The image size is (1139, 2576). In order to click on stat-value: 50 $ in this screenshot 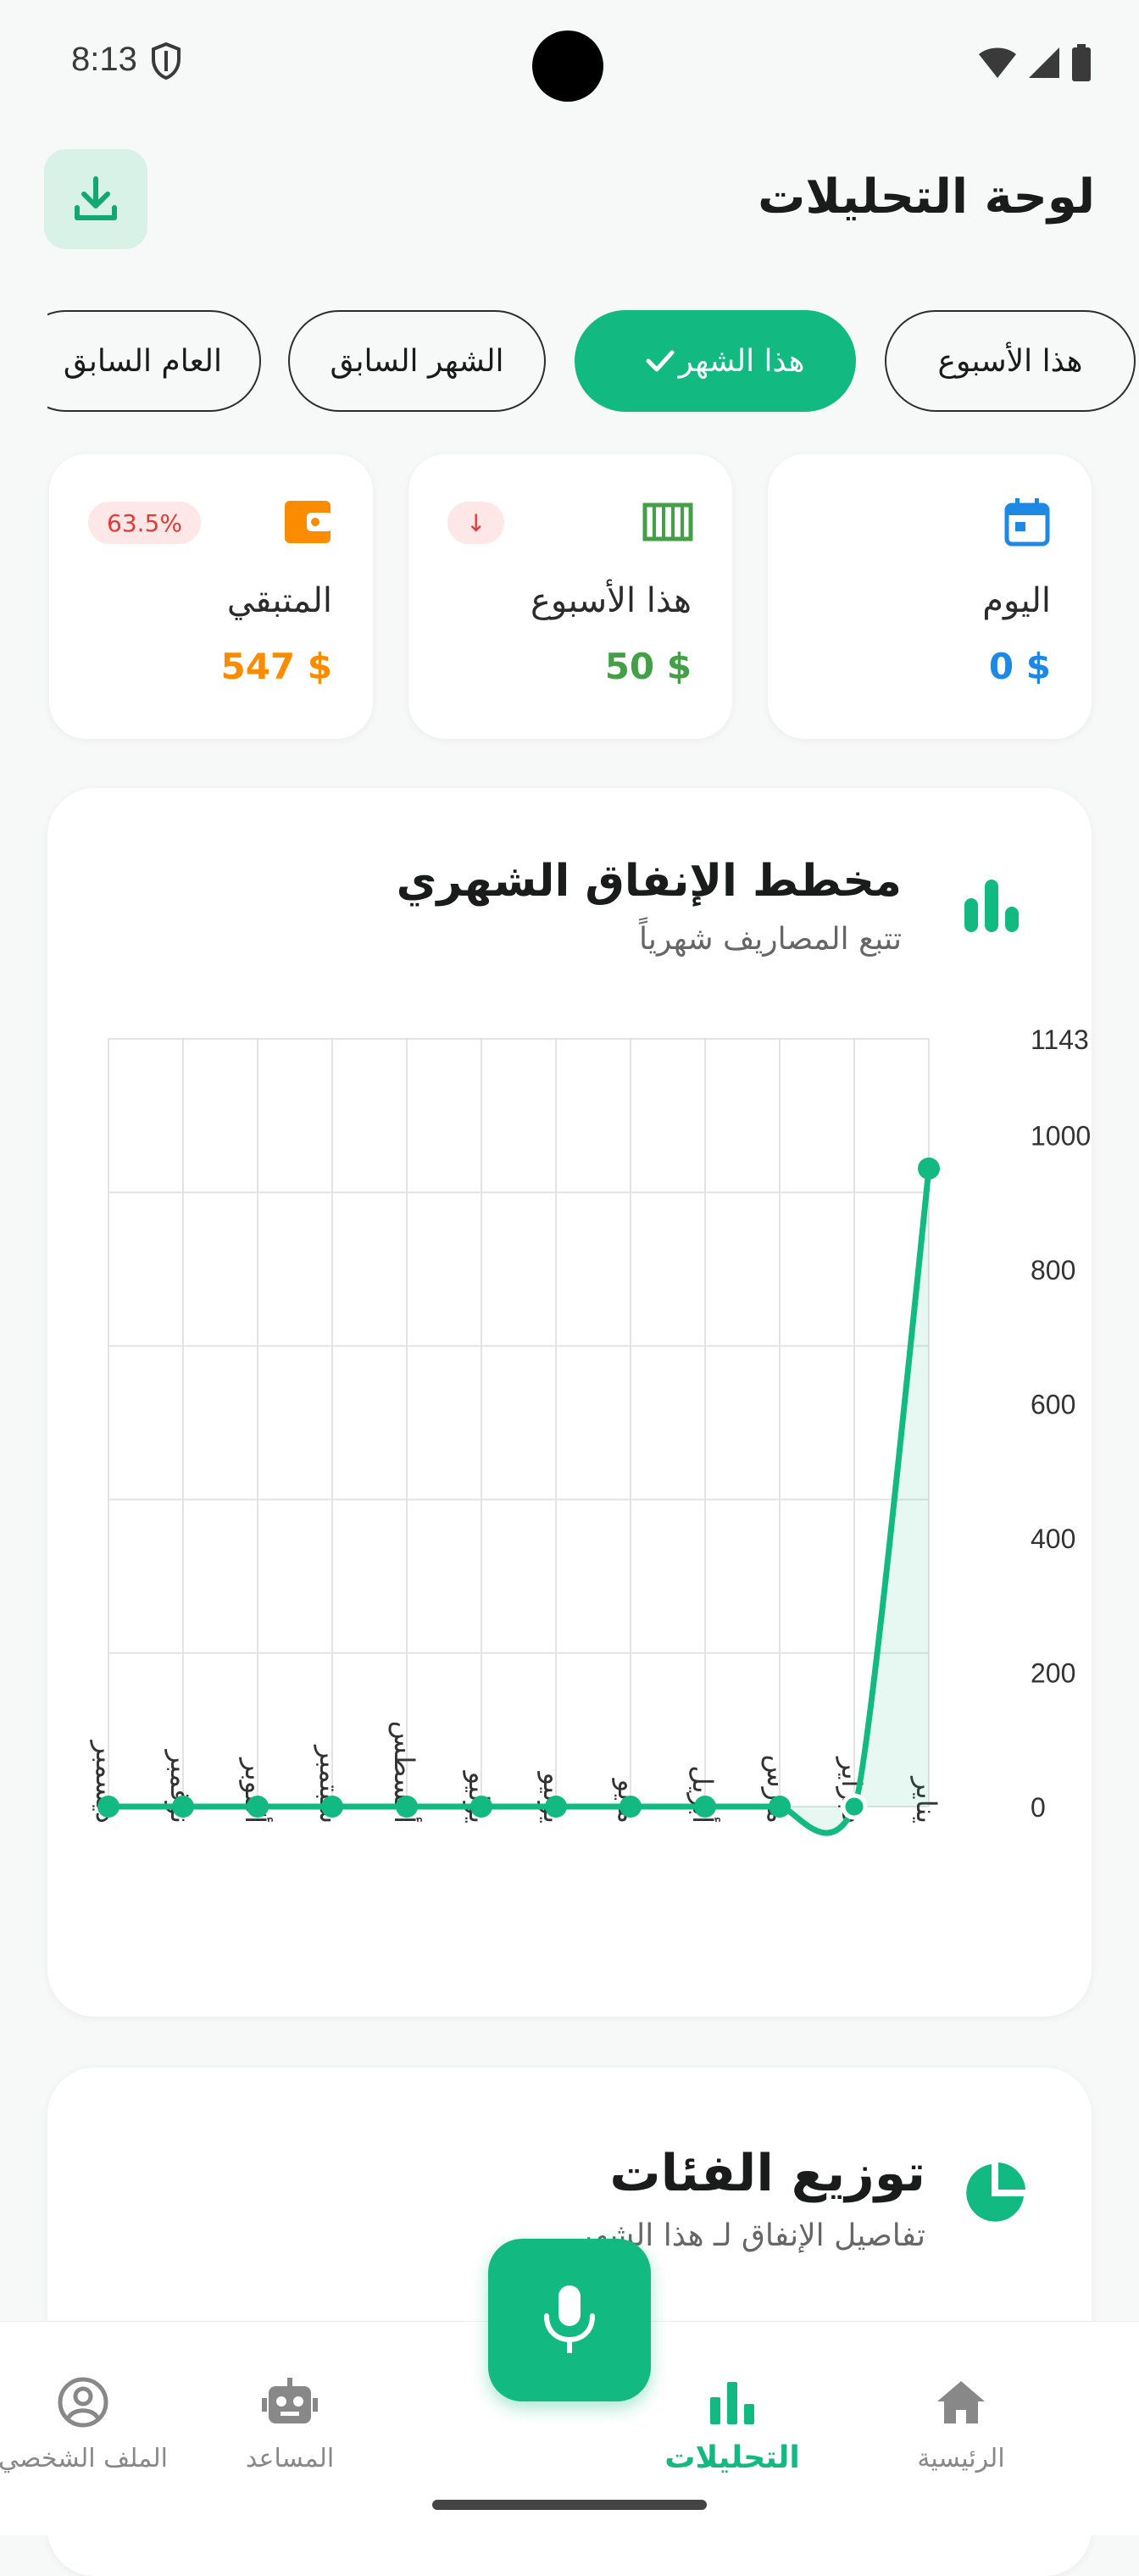, I will do `click(648, 666)`.